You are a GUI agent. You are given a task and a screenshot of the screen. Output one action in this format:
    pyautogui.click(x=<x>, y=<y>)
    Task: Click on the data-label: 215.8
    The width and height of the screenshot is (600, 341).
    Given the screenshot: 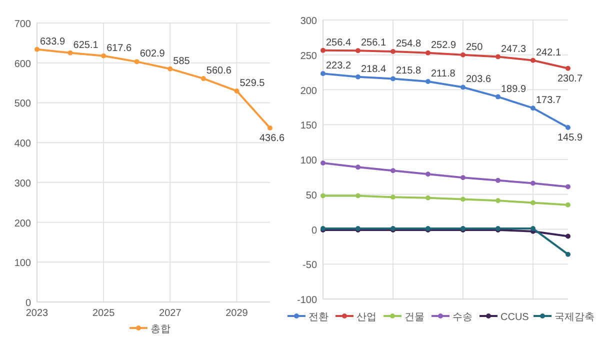 What is the action you would take?
    pyautogui.click(x=409, y=71)
    